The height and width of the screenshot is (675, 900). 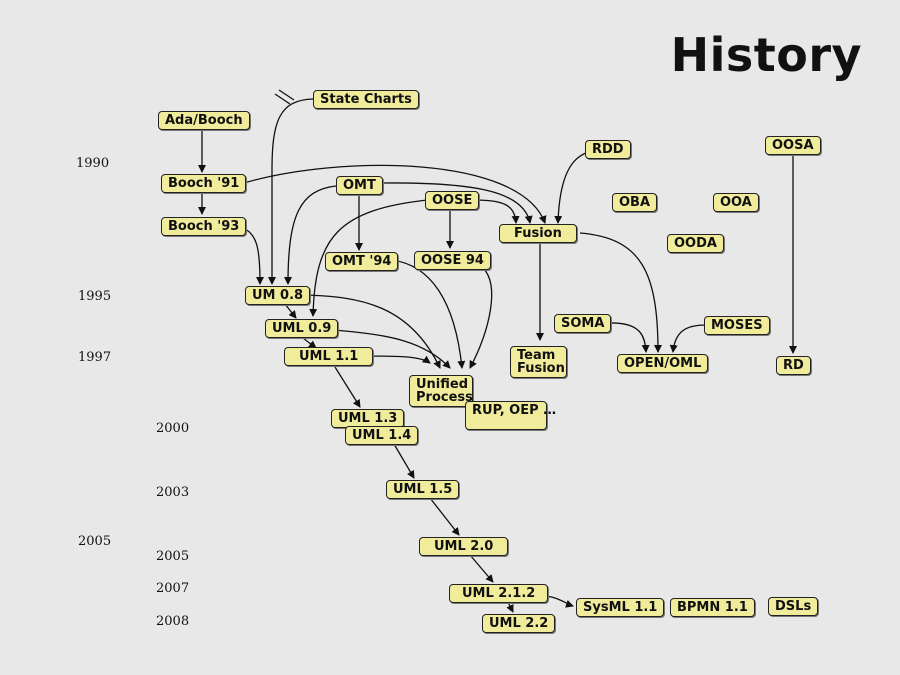 I want to click on node-bpmn: BPMN 1.1, so click(x=712, y=607).